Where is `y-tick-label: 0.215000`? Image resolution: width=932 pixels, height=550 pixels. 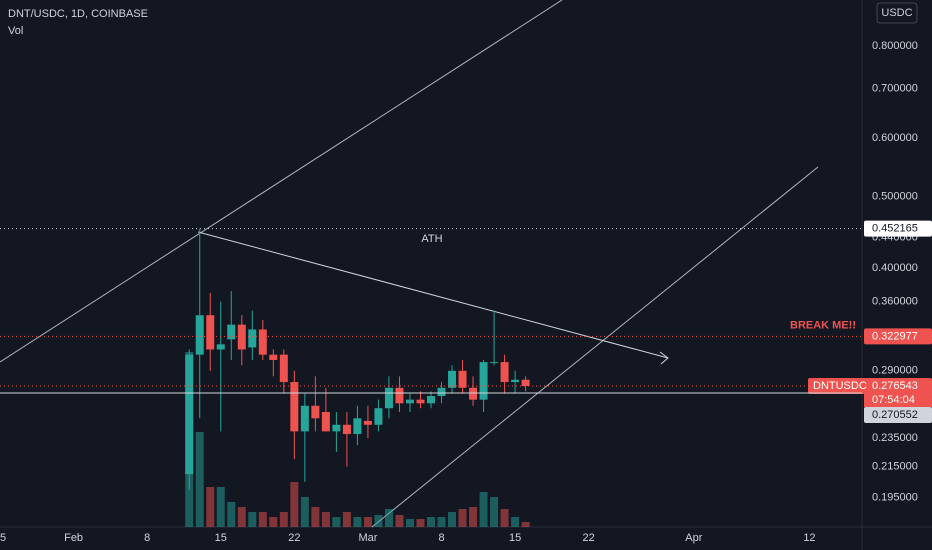
y-tick-label: 0.215000 is located at coordinates (895, 466).